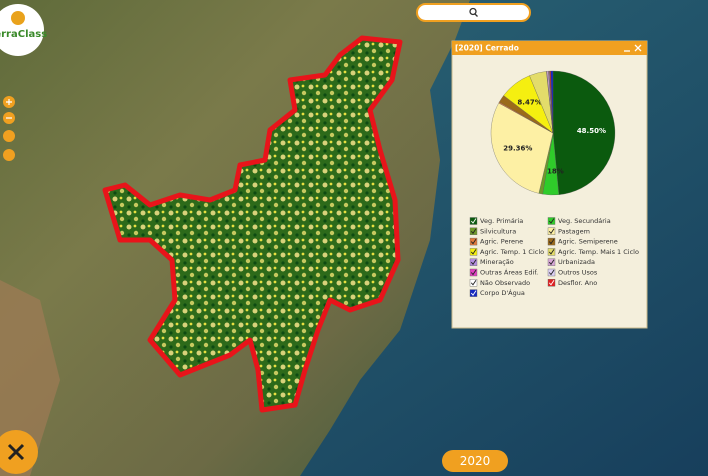 Image resolution: width=708 pixels, height=476 pixels. I want to click on edit-tool, so click(9, 136).